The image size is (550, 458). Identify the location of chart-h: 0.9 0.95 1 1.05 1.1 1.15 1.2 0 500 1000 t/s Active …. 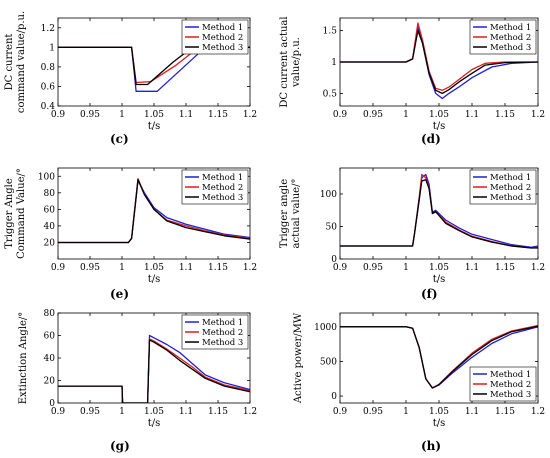
(419, 370).